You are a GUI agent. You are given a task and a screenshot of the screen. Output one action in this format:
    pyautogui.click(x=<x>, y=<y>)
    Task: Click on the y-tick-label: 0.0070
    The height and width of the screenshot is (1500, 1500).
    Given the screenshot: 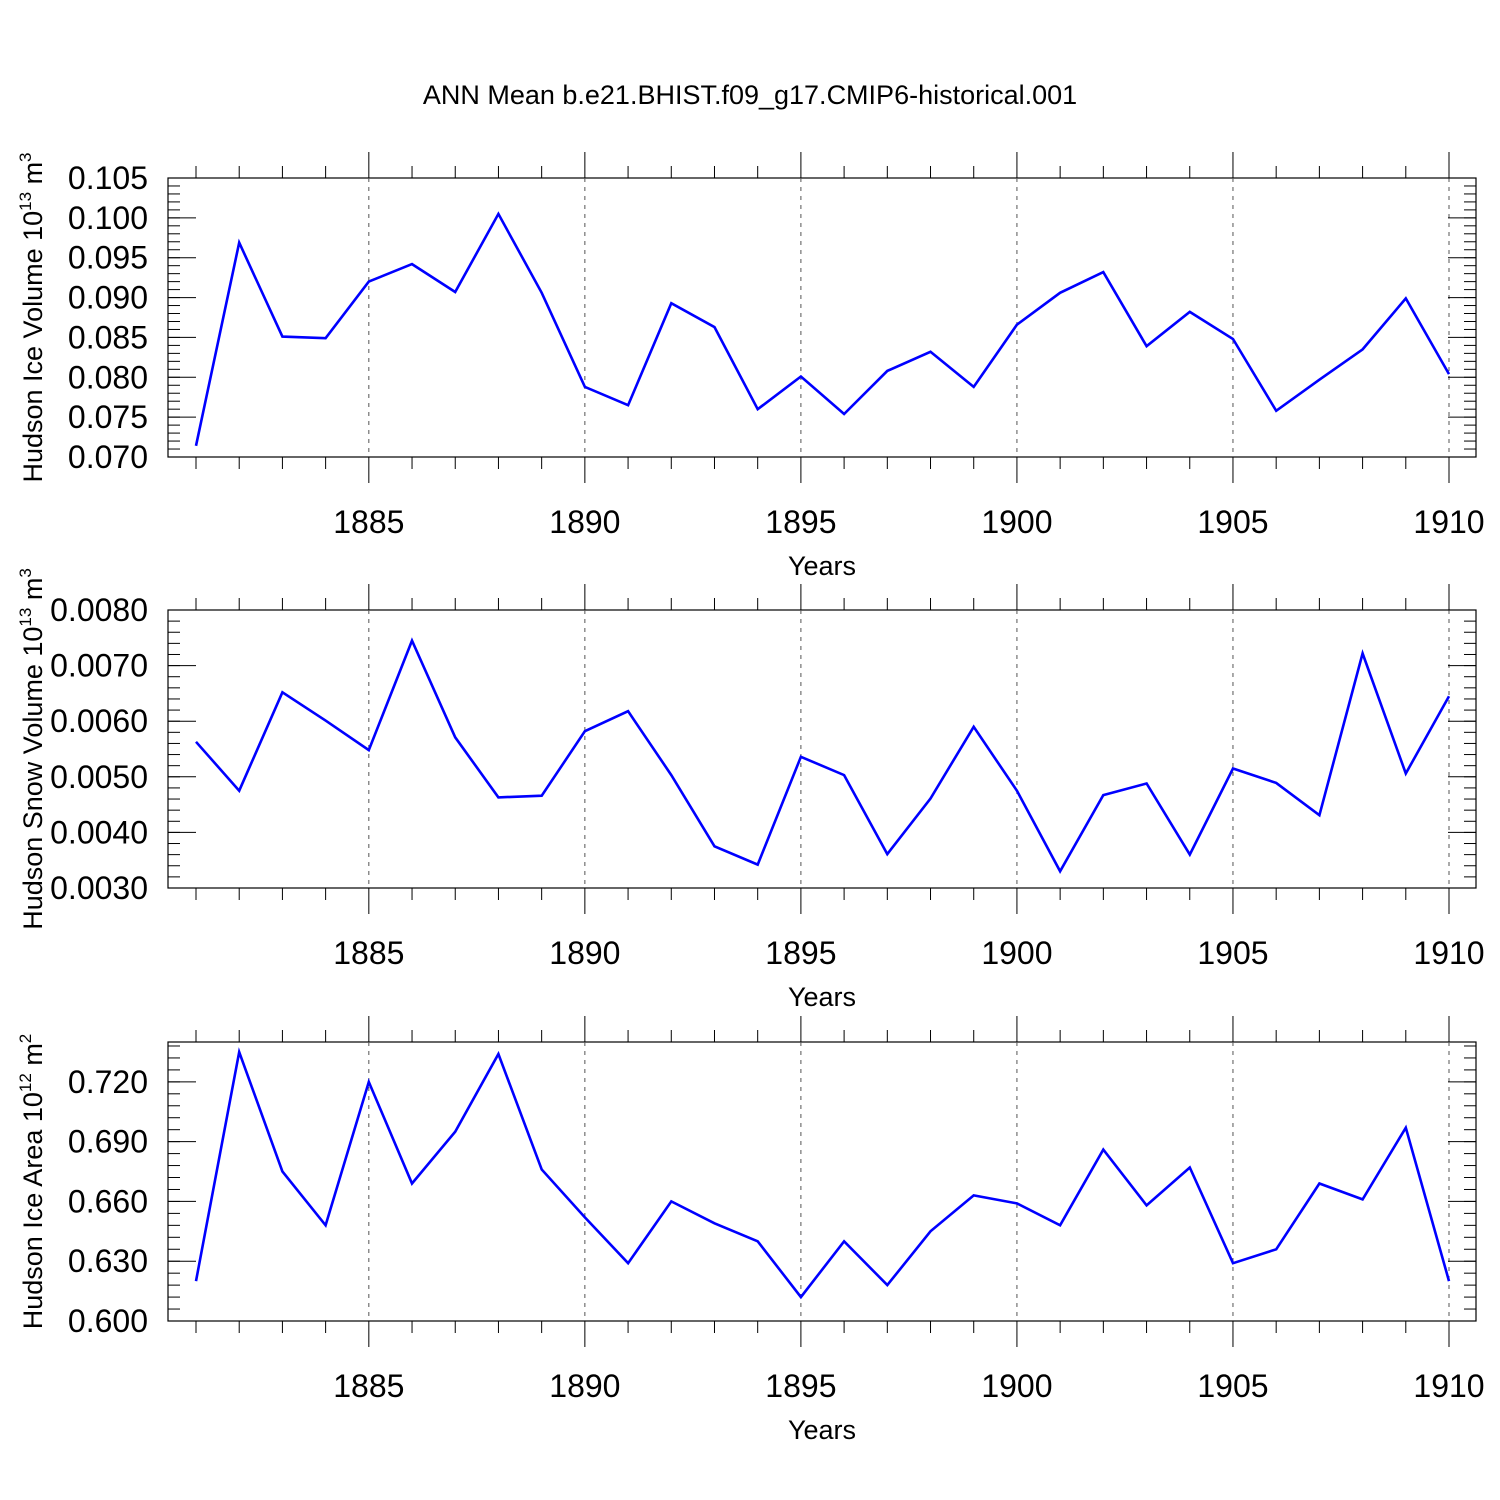 What is the action you would take?
    pyautogui.click(x=99, y=666)
    